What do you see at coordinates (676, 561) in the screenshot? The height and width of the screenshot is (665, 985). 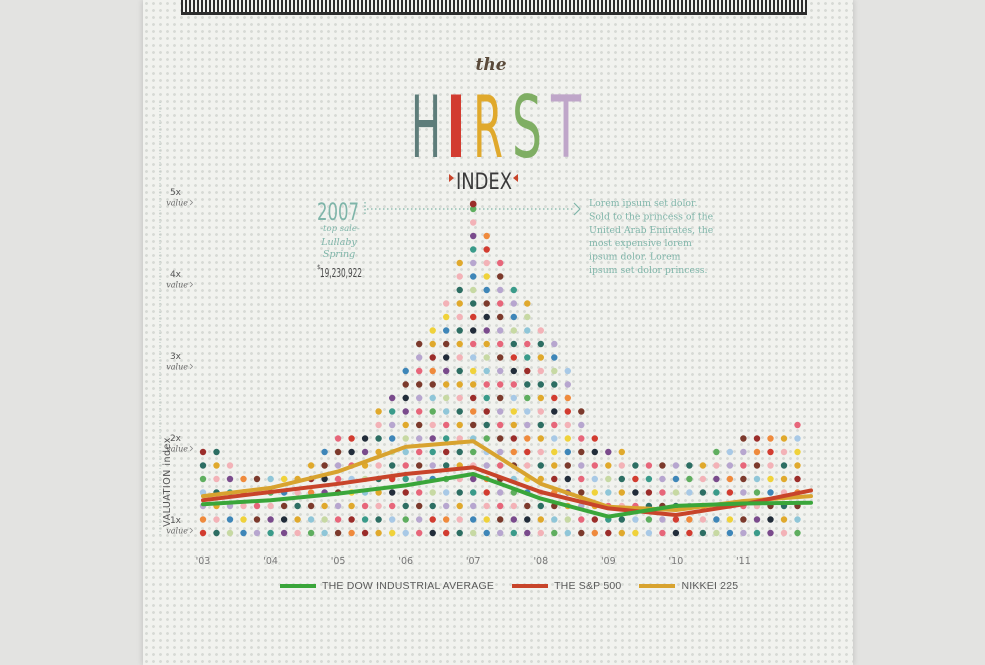 I see `x-tick-label: '10` at bounding box center [676, 561].